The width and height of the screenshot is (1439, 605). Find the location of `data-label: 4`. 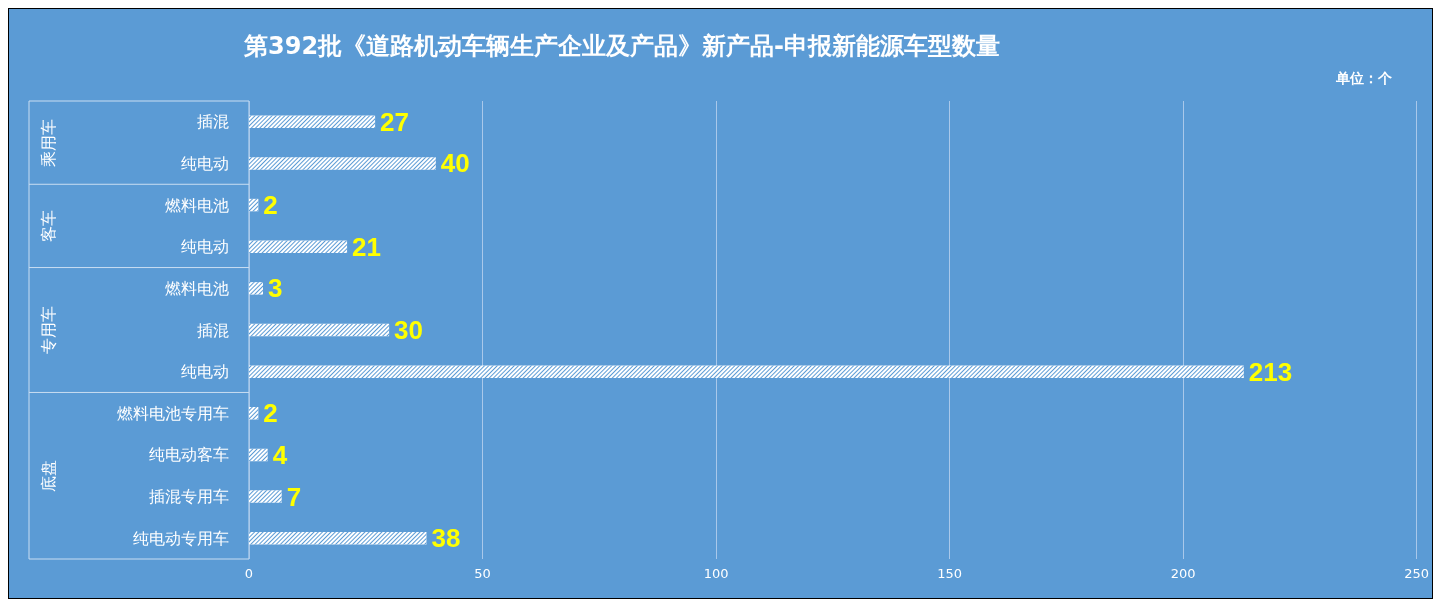

data-label: 4 is located at coordinates (280, 454).